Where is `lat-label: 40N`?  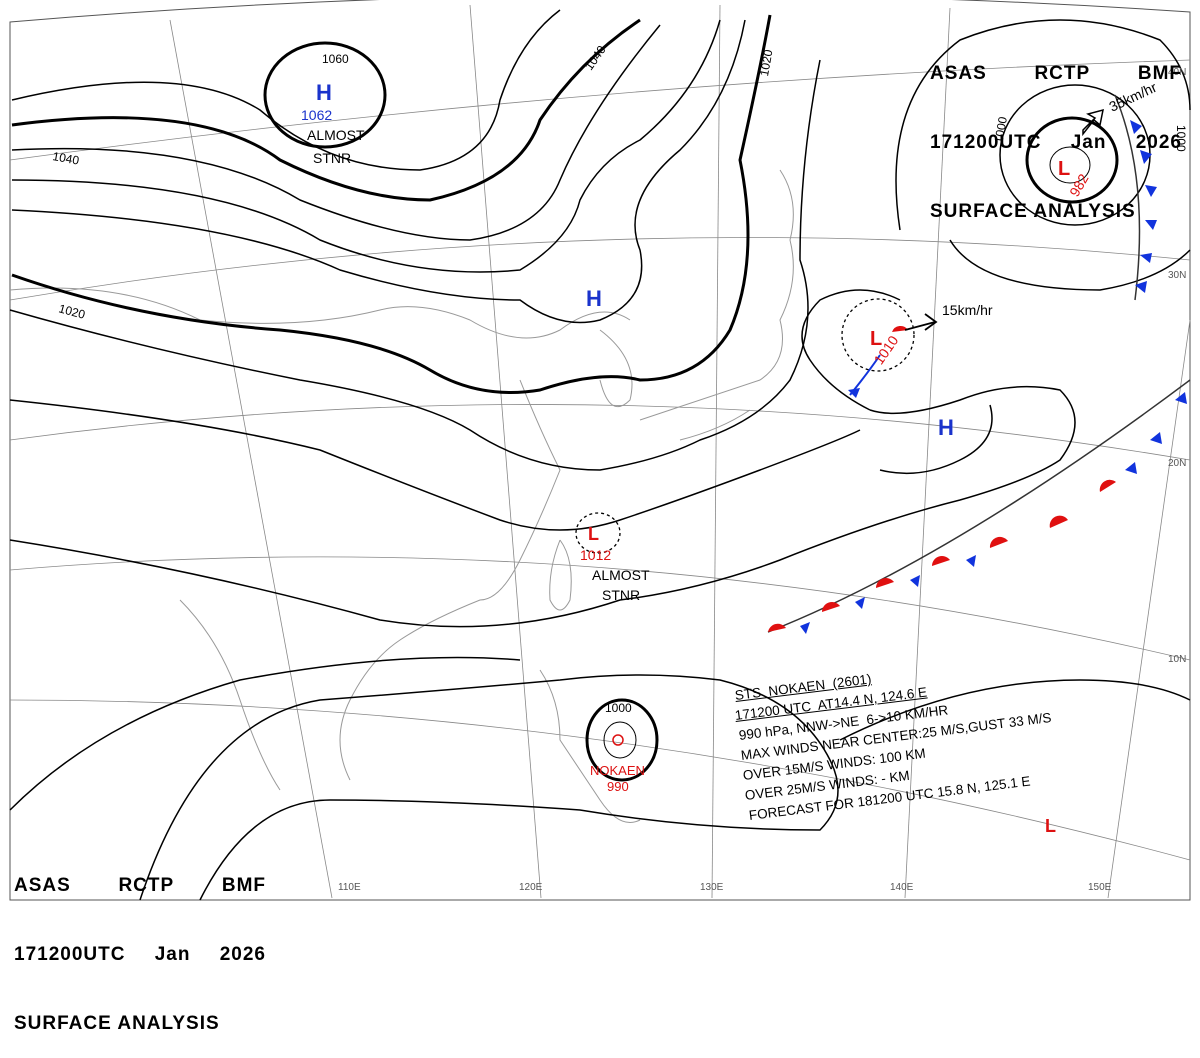 lat-label: 40N is located at coordinates (1177, 72).